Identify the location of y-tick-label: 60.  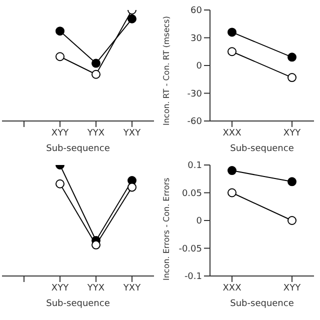
(196, 11).